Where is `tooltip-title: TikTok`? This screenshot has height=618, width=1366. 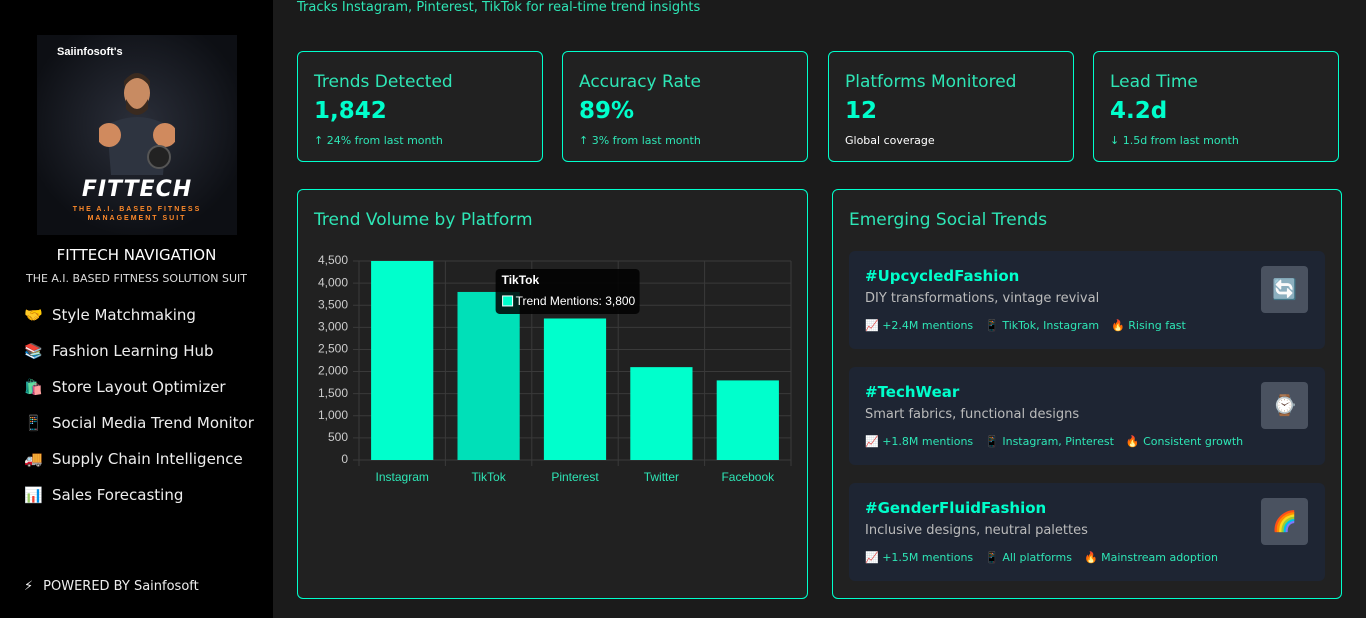
tooltip-title: TikTok is located at coordinates (521, 280).